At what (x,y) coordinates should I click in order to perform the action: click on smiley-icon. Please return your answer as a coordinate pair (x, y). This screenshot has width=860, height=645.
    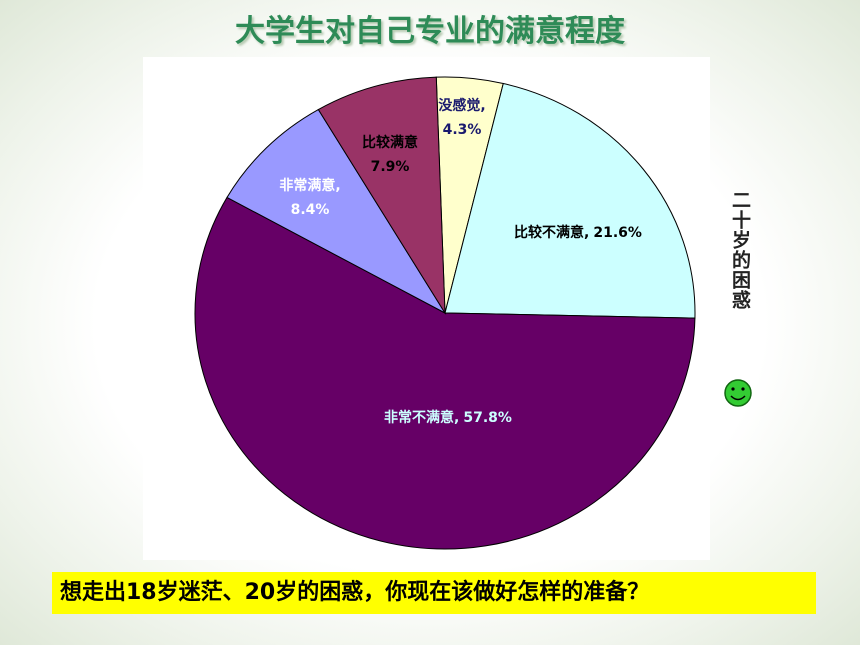
    Looking at the image, I should click on (738, 393).